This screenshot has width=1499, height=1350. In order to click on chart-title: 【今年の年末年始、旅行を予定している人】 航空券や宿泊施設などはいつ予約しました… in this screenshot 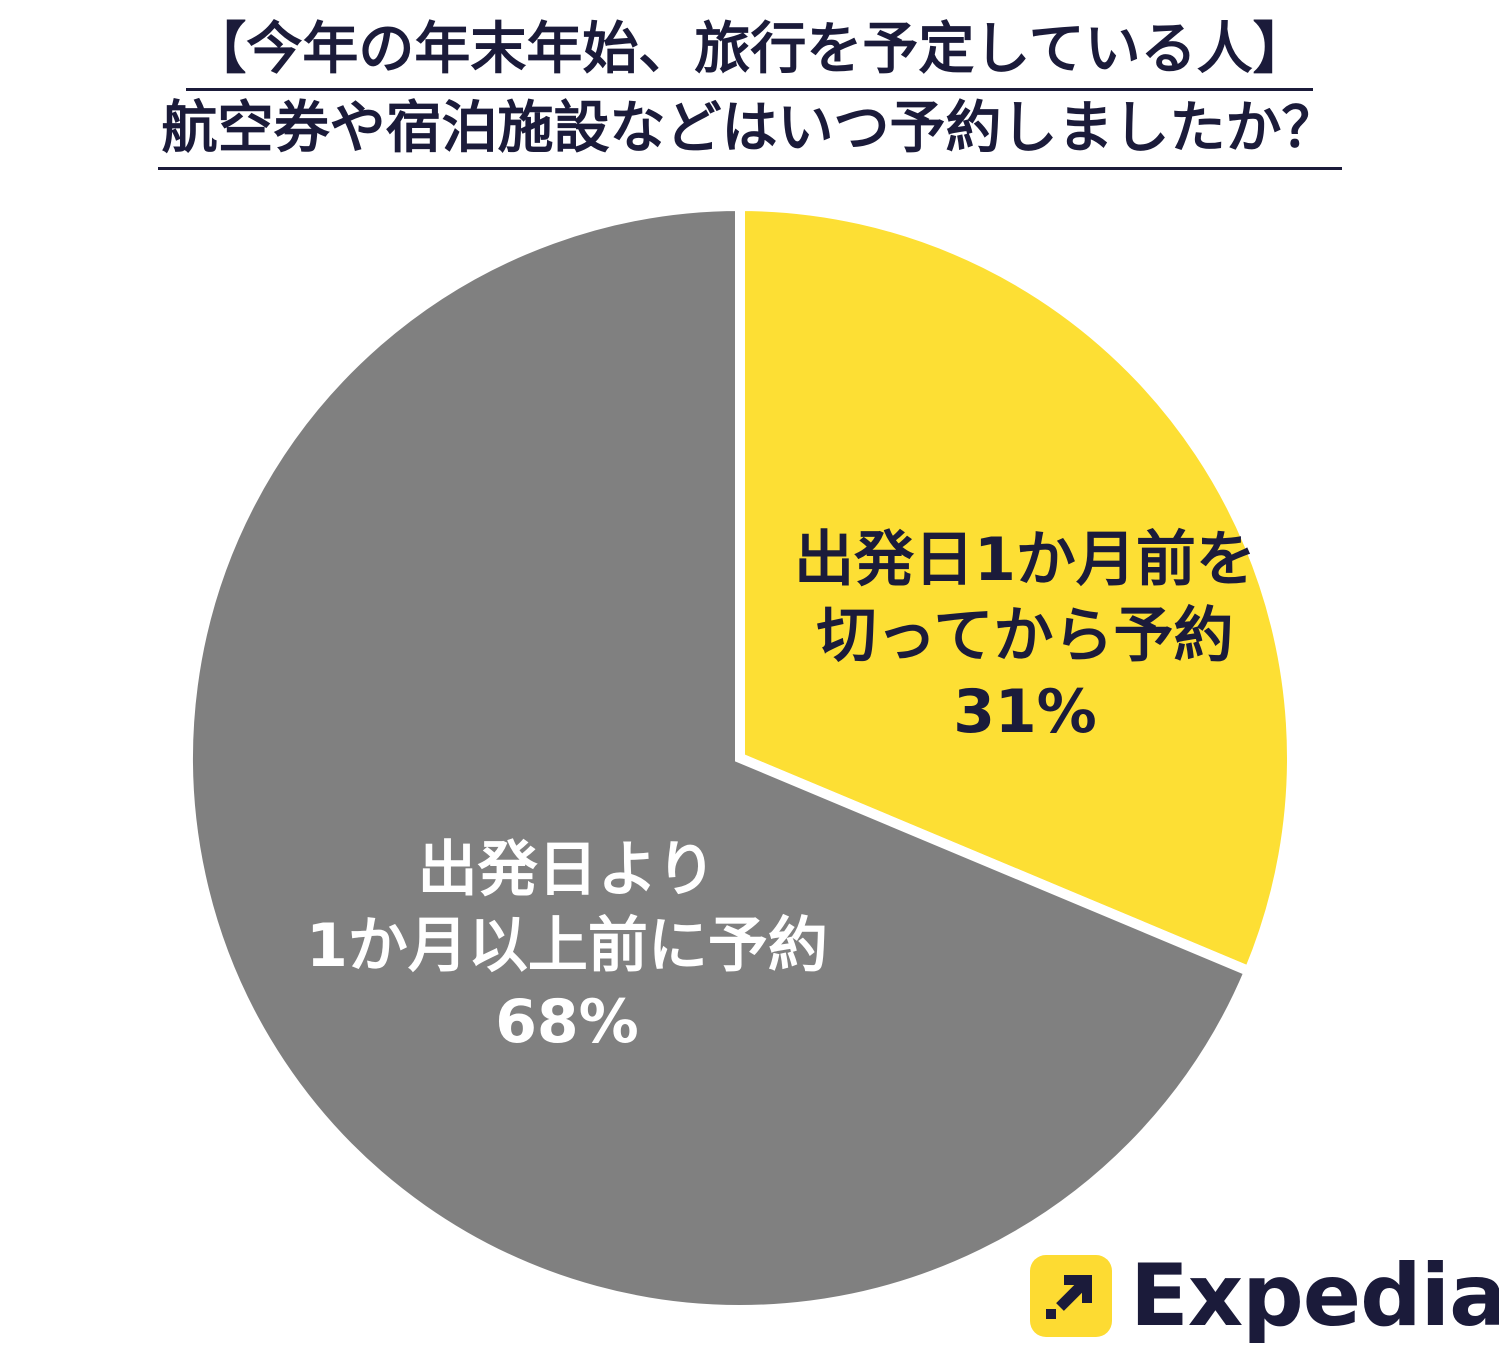, I will do `click(749, 91)`.